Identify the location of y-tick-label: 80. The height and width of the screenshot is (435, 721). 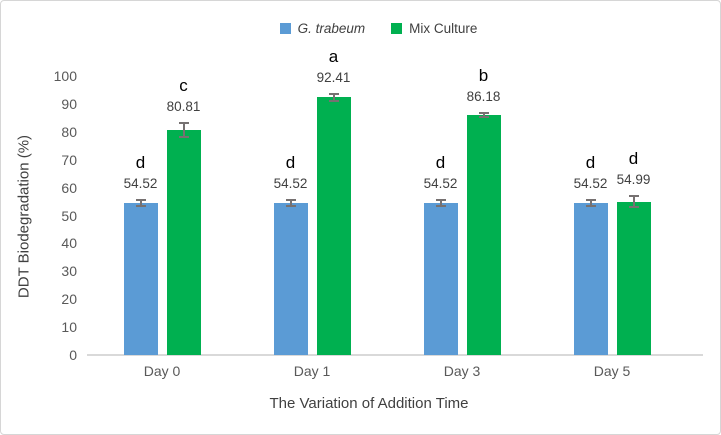
(69, 131).